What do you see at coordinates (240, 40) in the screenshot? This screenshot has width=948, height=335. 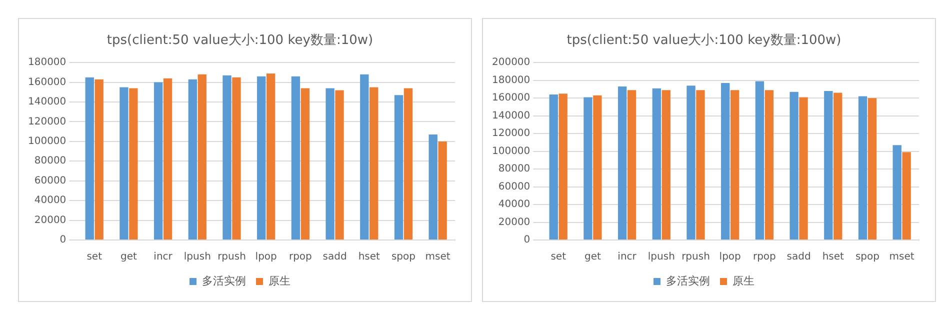 I see `chart-title: tps(client:50 value大小:100 key数量:10w)` at bounding box center [240, 40].